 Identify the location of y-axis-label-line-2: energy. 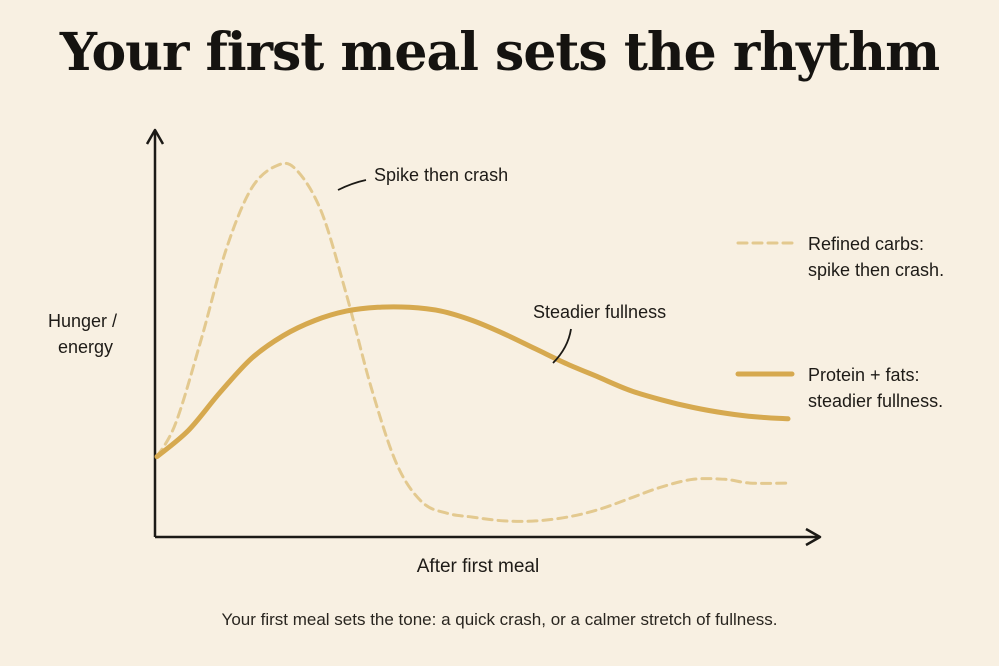
(85, 347).